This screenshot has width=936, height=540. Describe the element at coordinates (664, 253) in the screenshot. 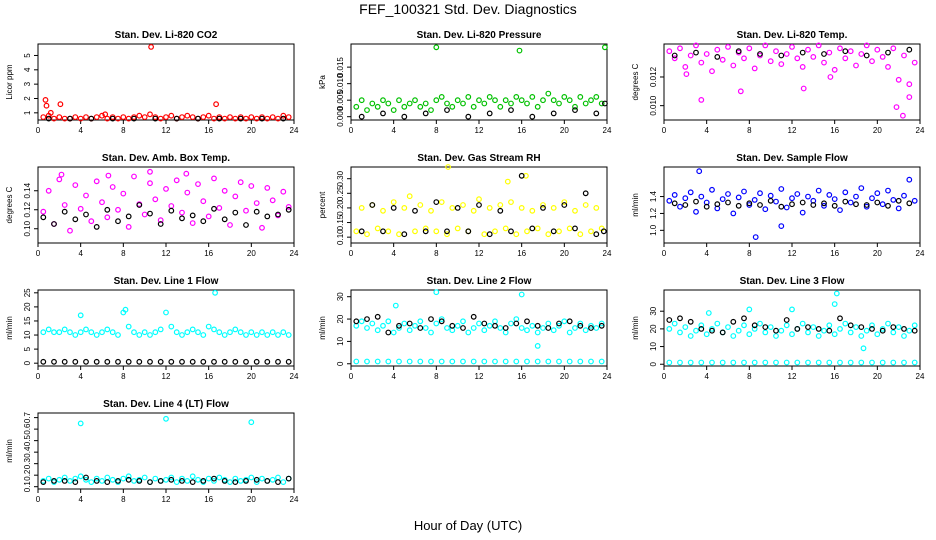

I see `x-tick-label: 0` at that location.